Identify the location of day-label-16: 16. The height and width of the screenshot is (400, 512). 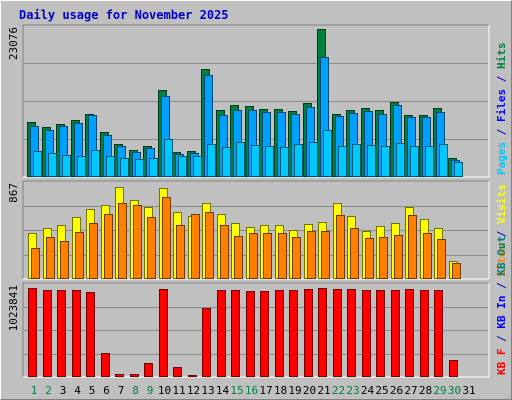
(251, 390).